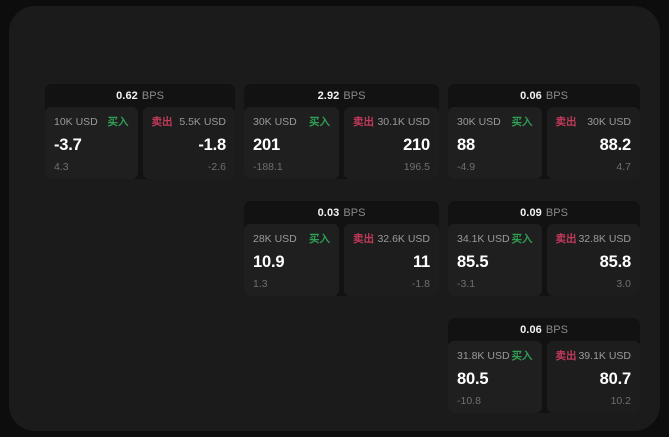  What do you see at coordinates (403, 121) in the screenshot?
I see `sell-size-label: 30.1K USD` at bounding box center [403, 121].